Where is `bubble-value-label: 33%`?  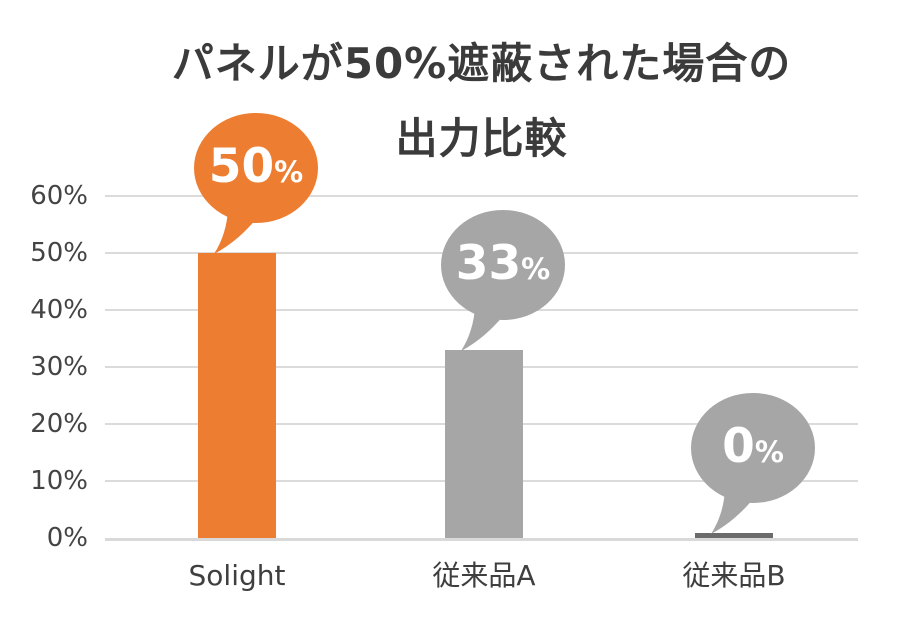
bubble-value-label: 33% is located at coordinates (503, 263).